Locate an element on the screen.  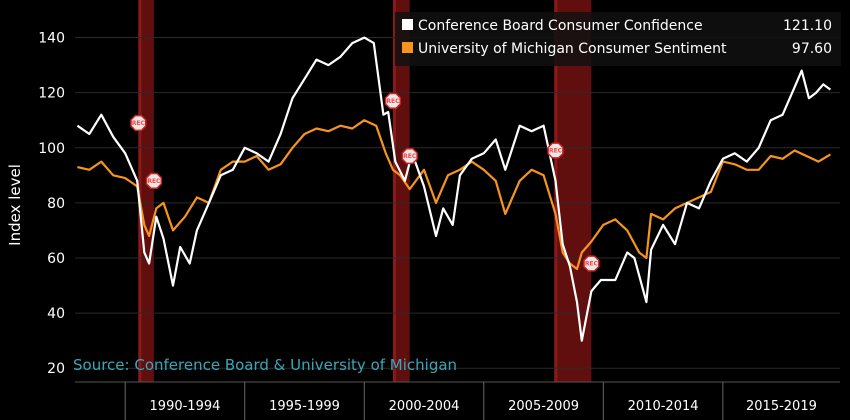
y-tick-labels: 20 40 60 80 100 120 140 is located at coordinates (51, 204).